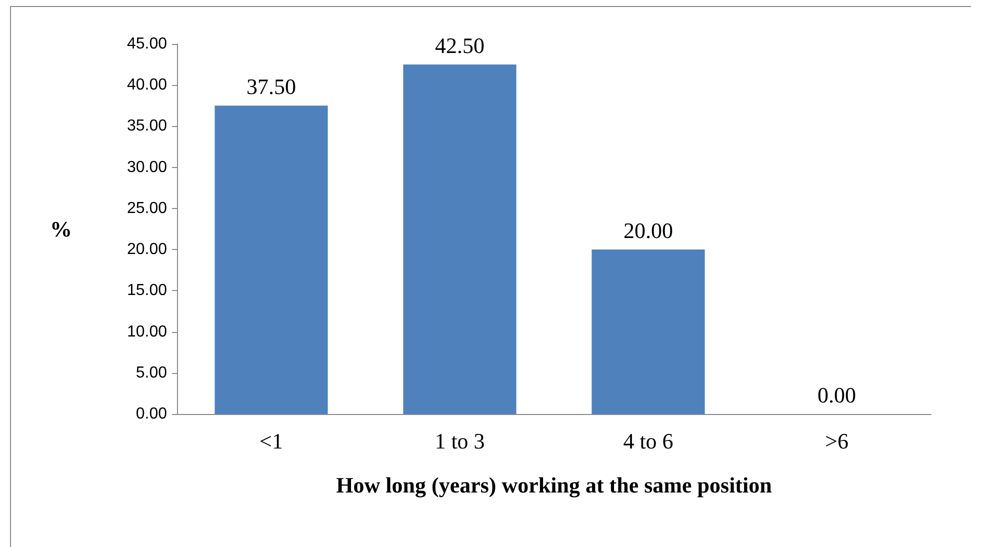  What do you see at coordinates (147, 331) in the screenshot?
I see `y-tick-label: 10.00` at bounding box center [147, 331].